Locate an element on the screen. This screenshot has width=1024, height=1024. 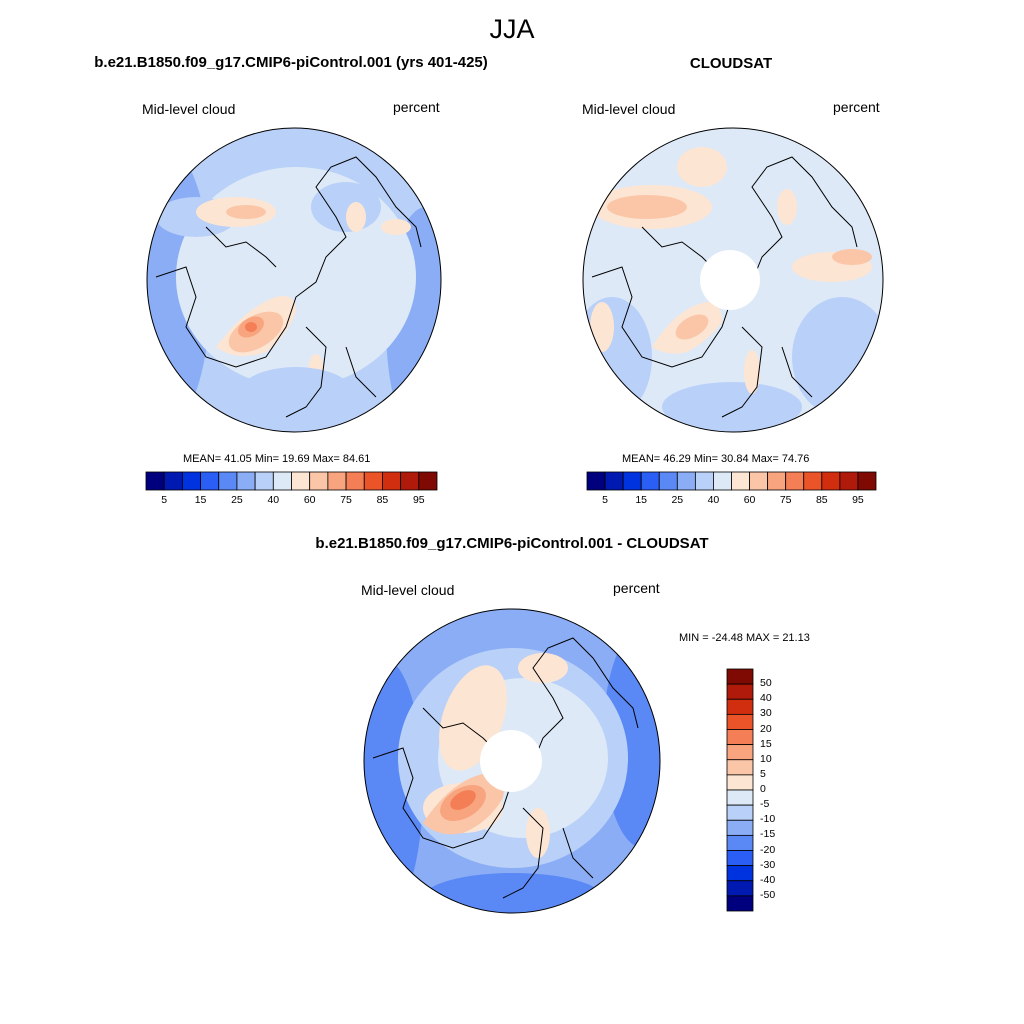
panel-obs-title: CLOUDSAT is located at coordinates (731, 63).